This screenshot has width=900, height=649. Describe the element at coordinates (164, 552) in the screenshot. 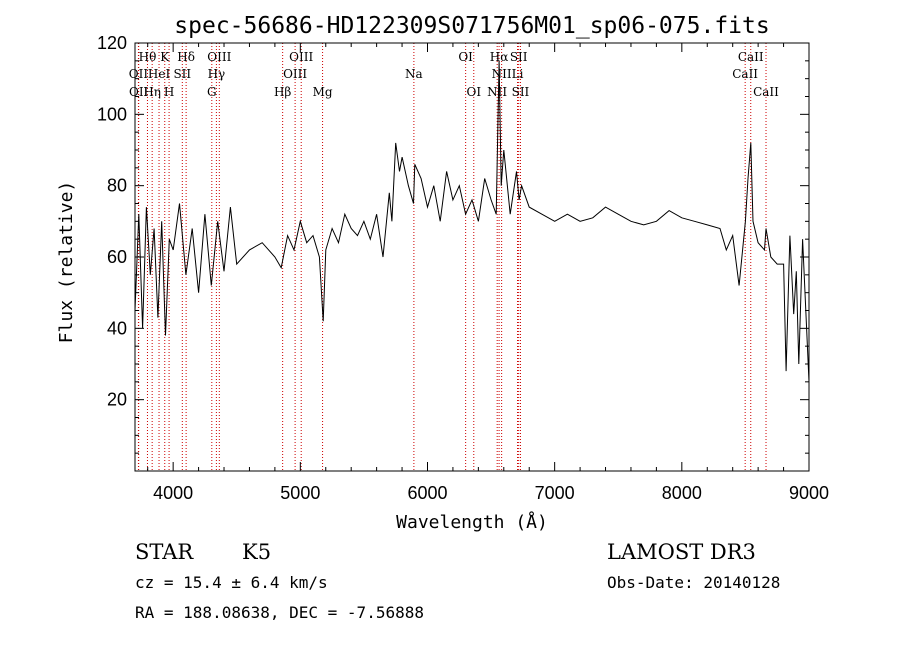

I see `object-class: STAR` at that location.